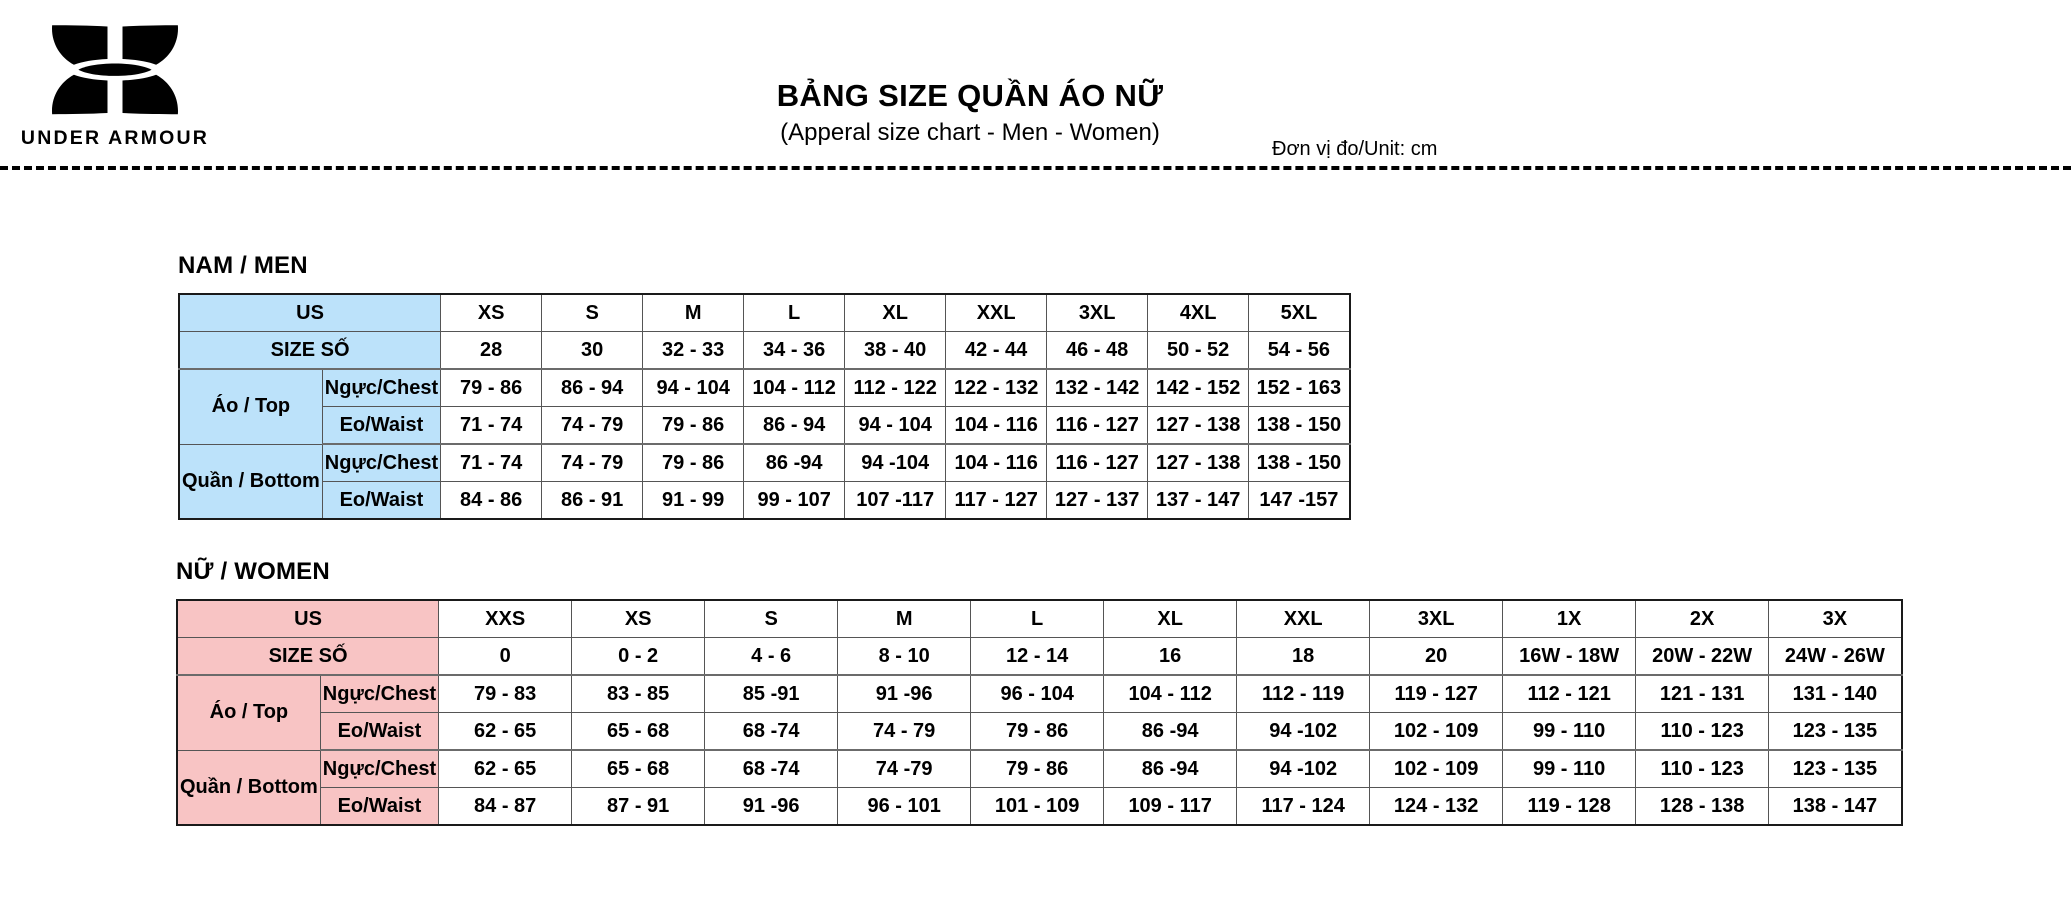  I want to click on table-row-us: US XXS XS S M L XL XXL 3XL 1X 2X 3X, so click(1039, 618).